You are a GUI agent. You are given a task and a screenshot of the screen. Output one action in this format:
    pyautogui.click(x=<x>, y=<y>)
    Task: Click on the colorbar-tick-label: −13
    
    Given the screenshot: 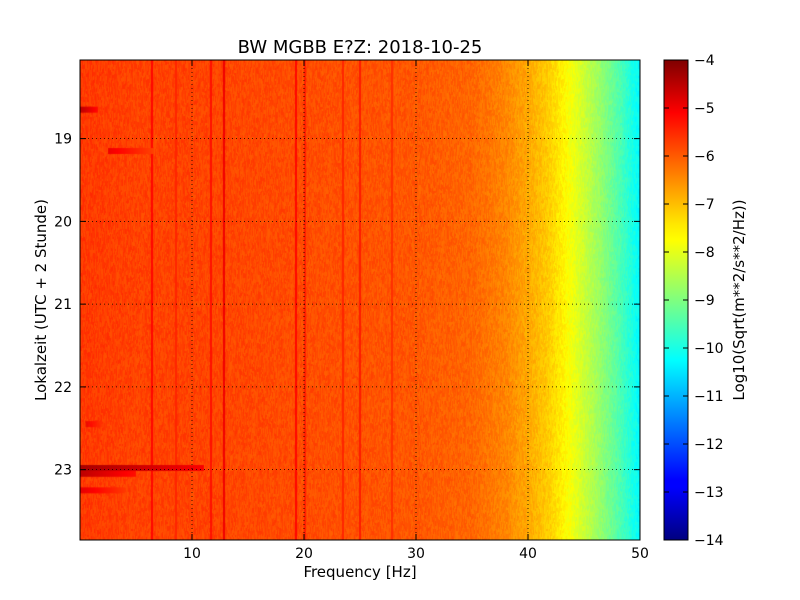 What is the action you would take?
    pyautogui.click(x=709, y=493)
    